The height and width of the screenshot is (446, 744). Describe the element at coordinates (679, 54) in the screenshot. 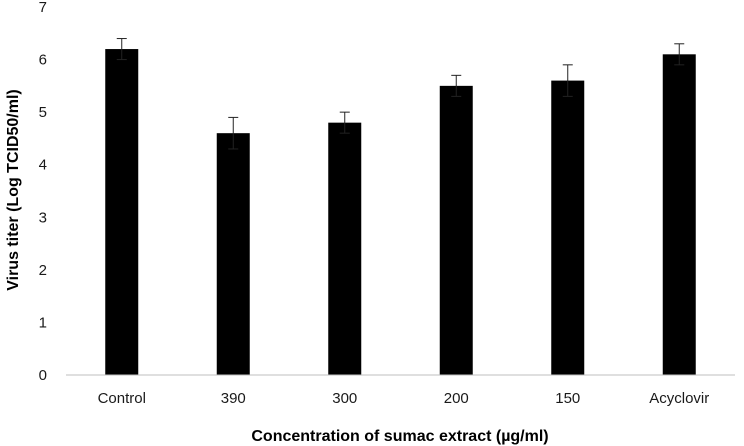

I see `error-bar-acyclovir` at that location.